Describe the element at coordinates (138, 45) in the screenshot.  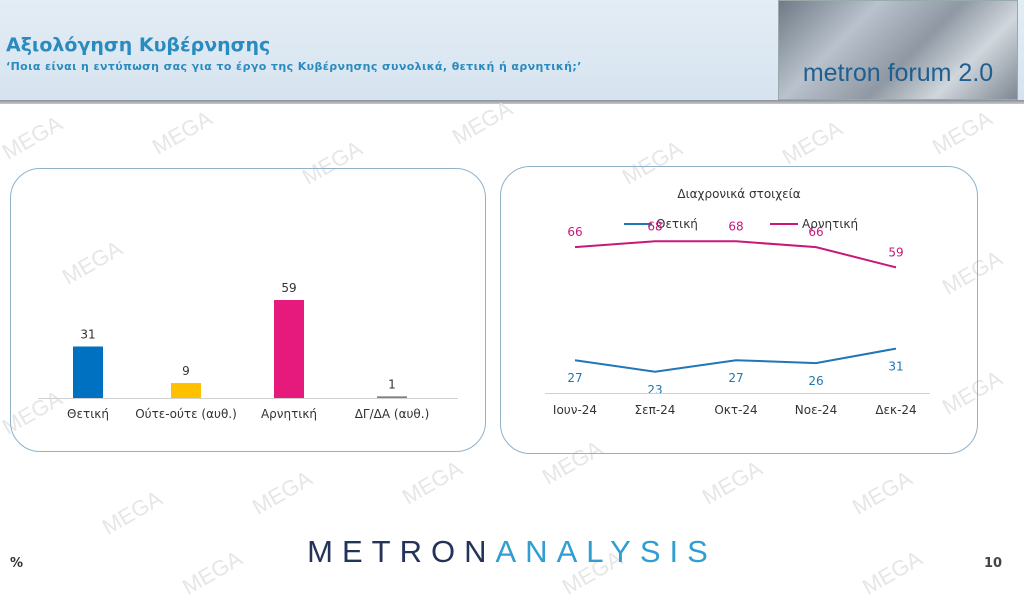
I see `page-title: Αξιολόγηση Κυβέρνησης` at that location.